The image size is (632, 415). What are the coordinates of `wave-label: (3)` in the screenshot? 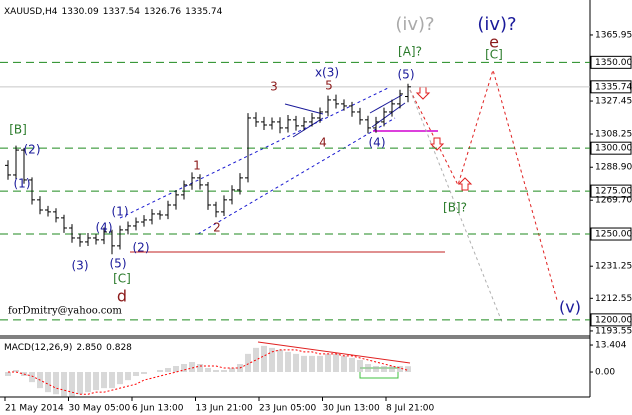 It's located at (80, 266).